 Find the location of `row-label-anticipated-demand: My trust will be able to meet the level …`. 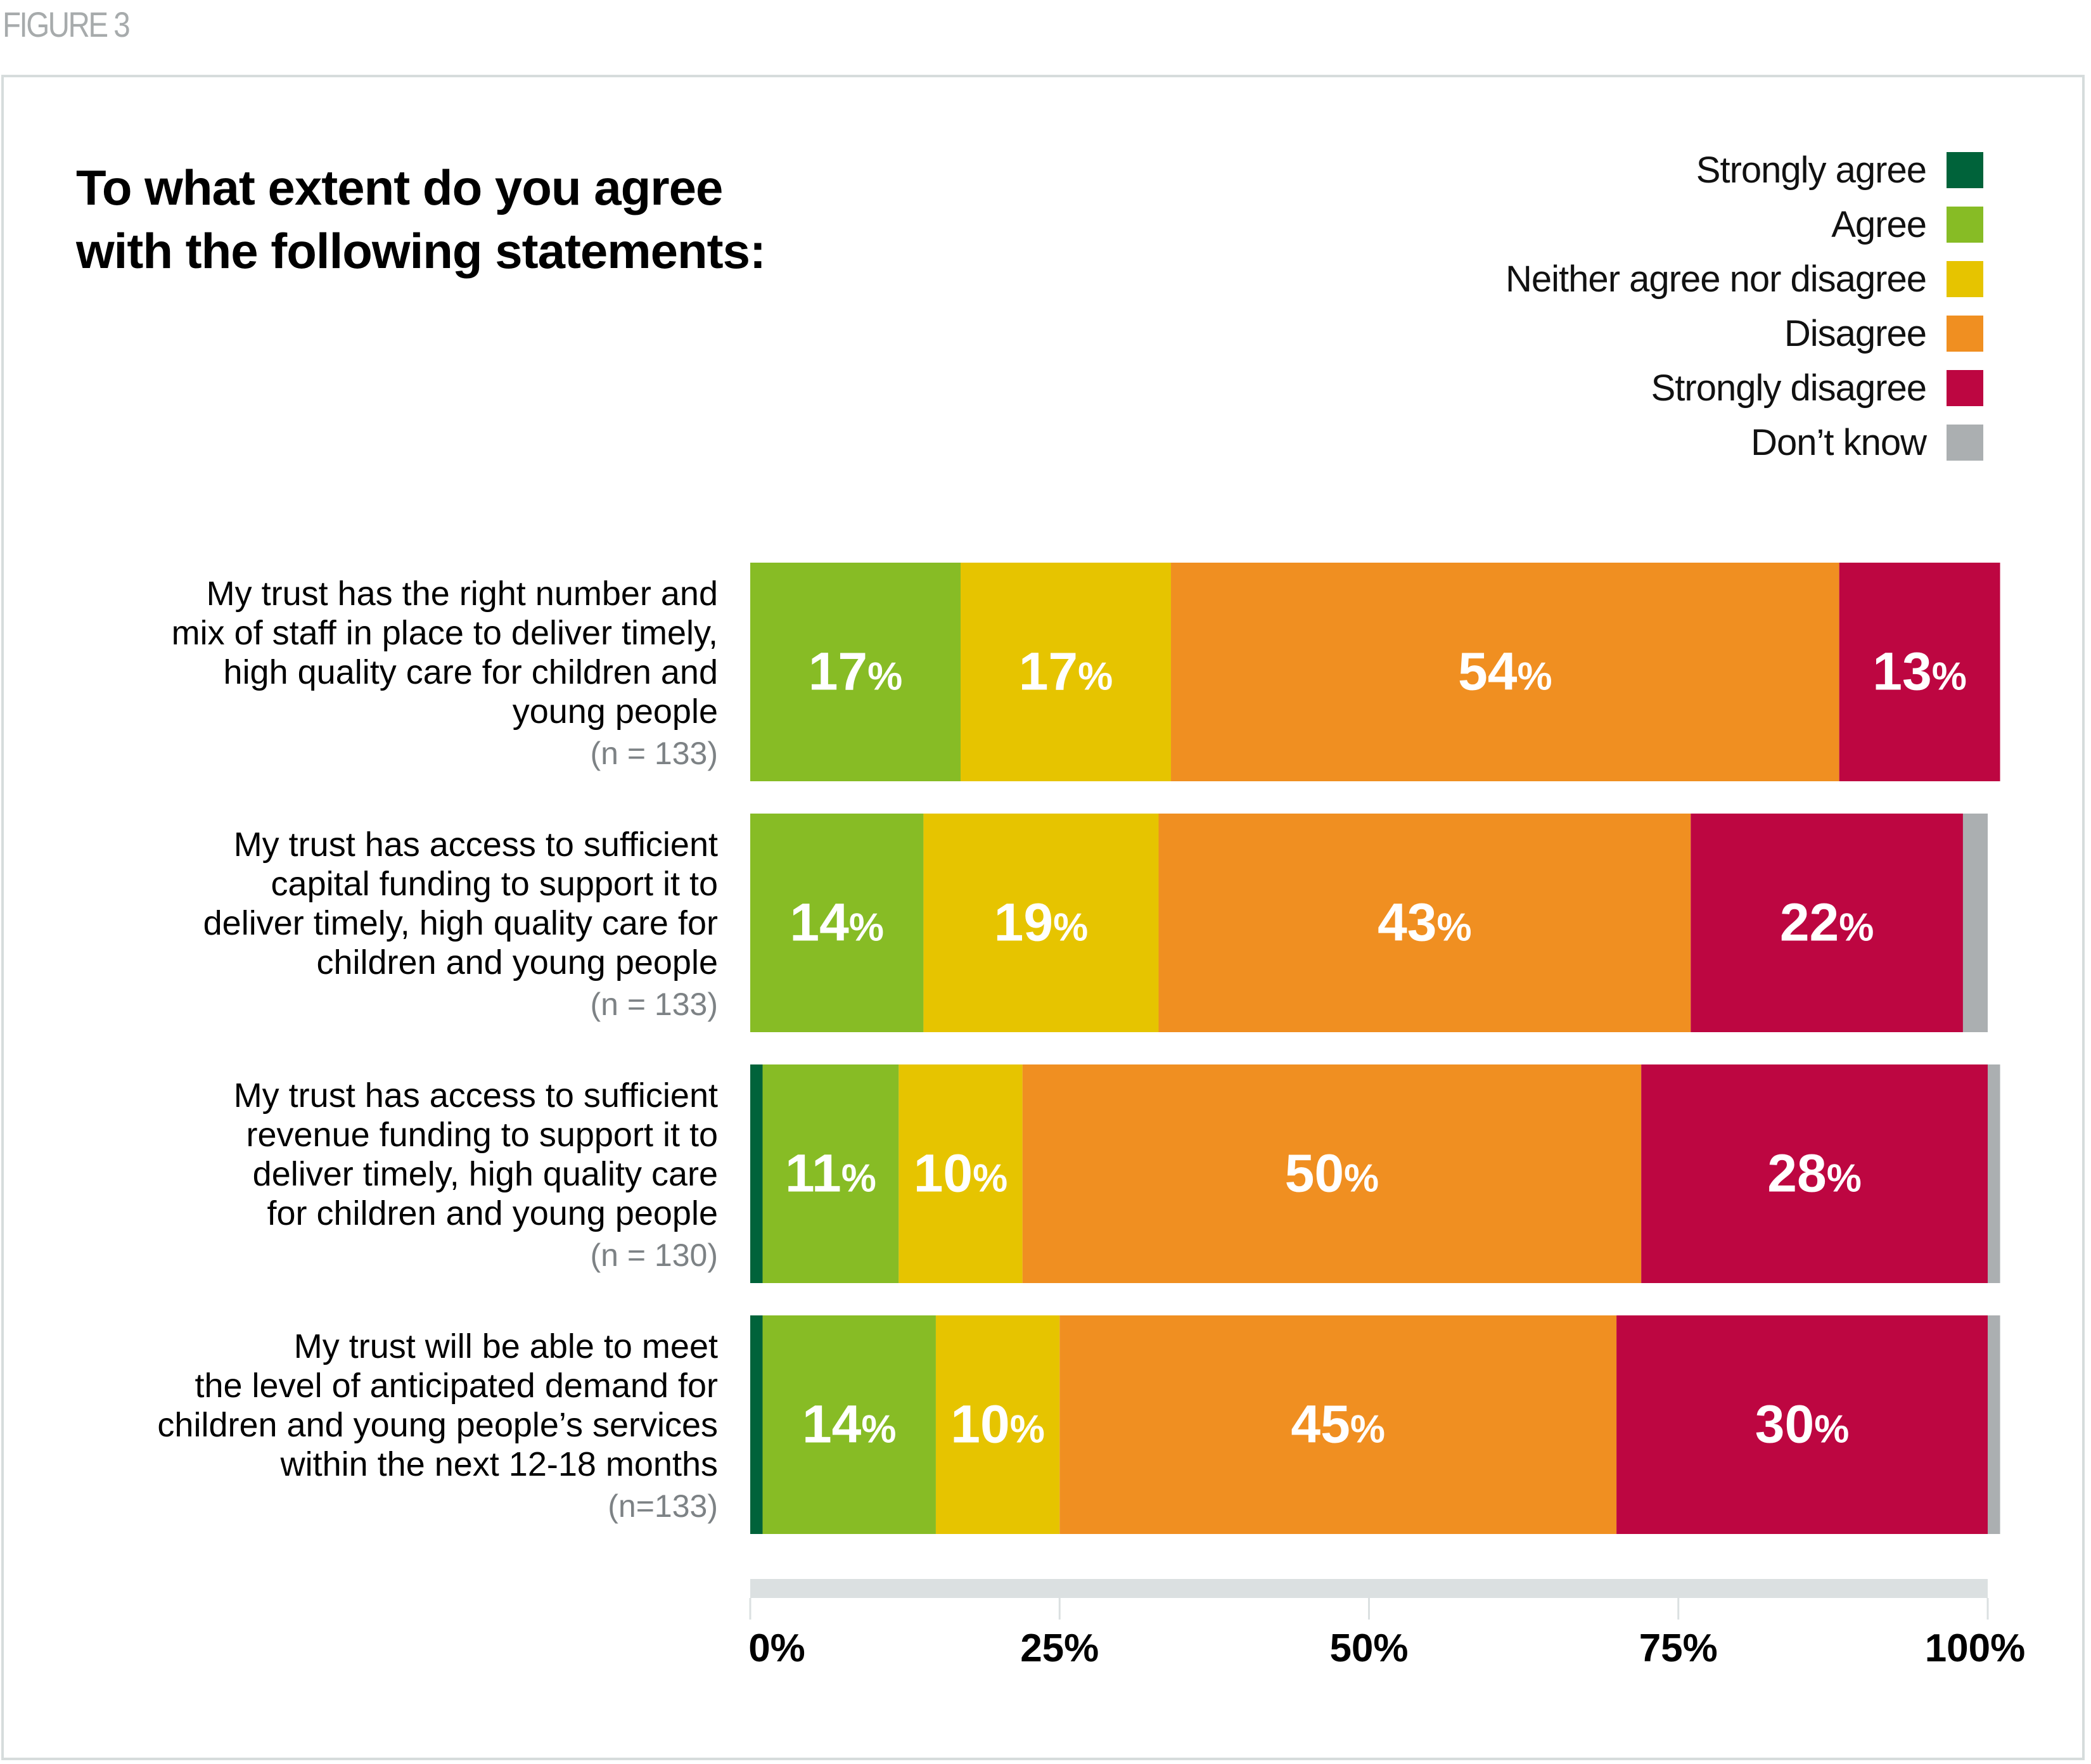

row-label-anticipated-demand: My trust will be able to meet the level … is located at coordinates (369, 1426).